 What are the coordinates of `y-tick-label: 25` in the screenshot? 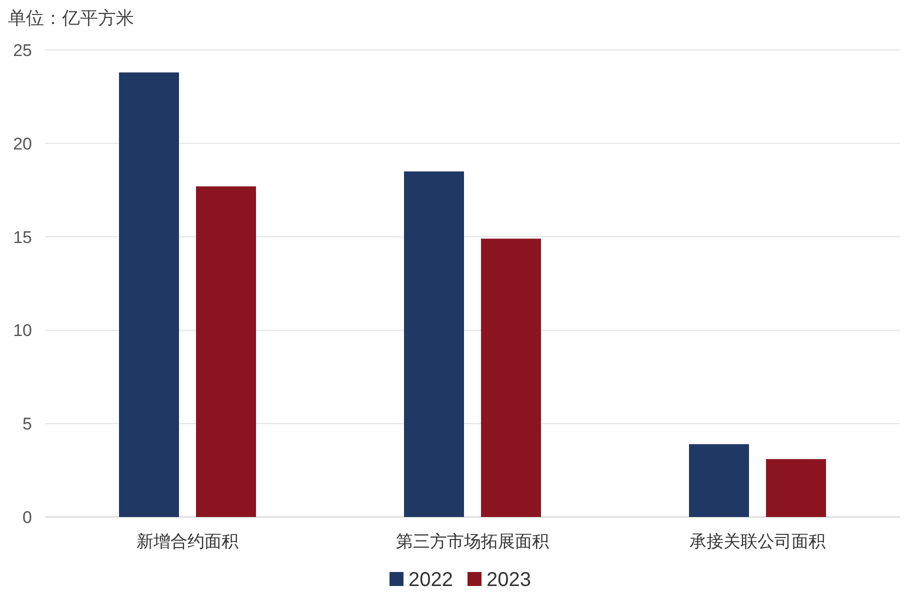 It's located at (22, 50).